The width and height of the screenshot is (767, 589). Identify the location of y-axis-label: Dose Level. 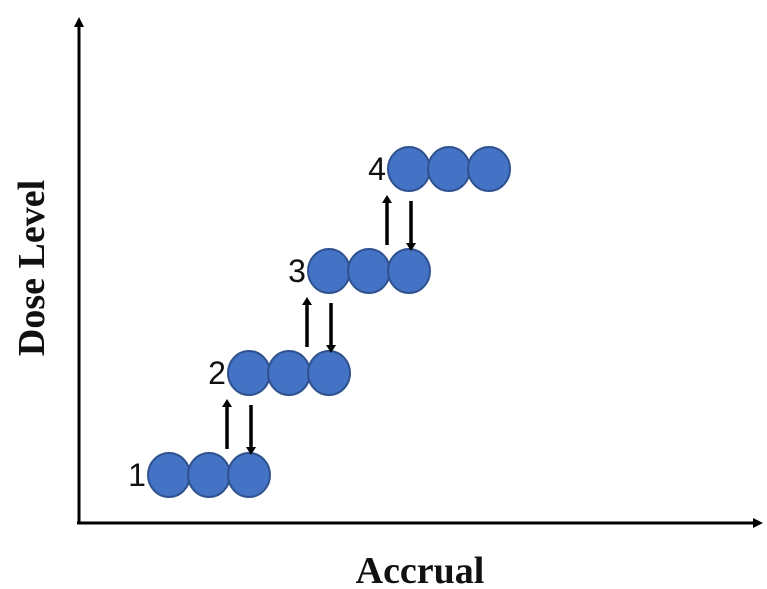
(32, 268).